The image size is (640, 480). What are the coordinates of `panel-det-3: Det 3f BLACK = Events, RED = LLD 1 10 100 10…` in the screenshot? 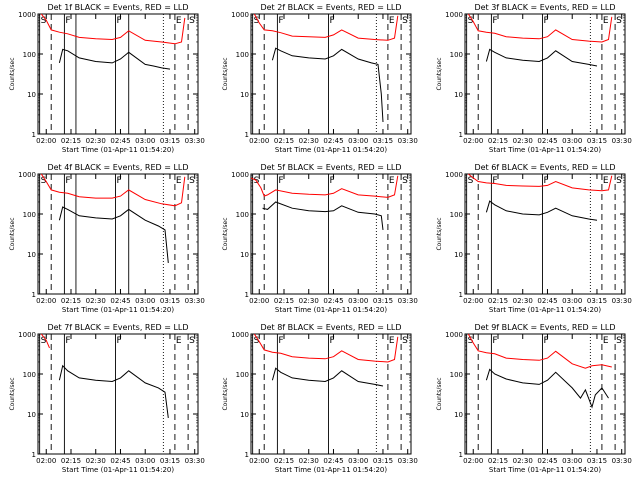 It's located at (534, 78).